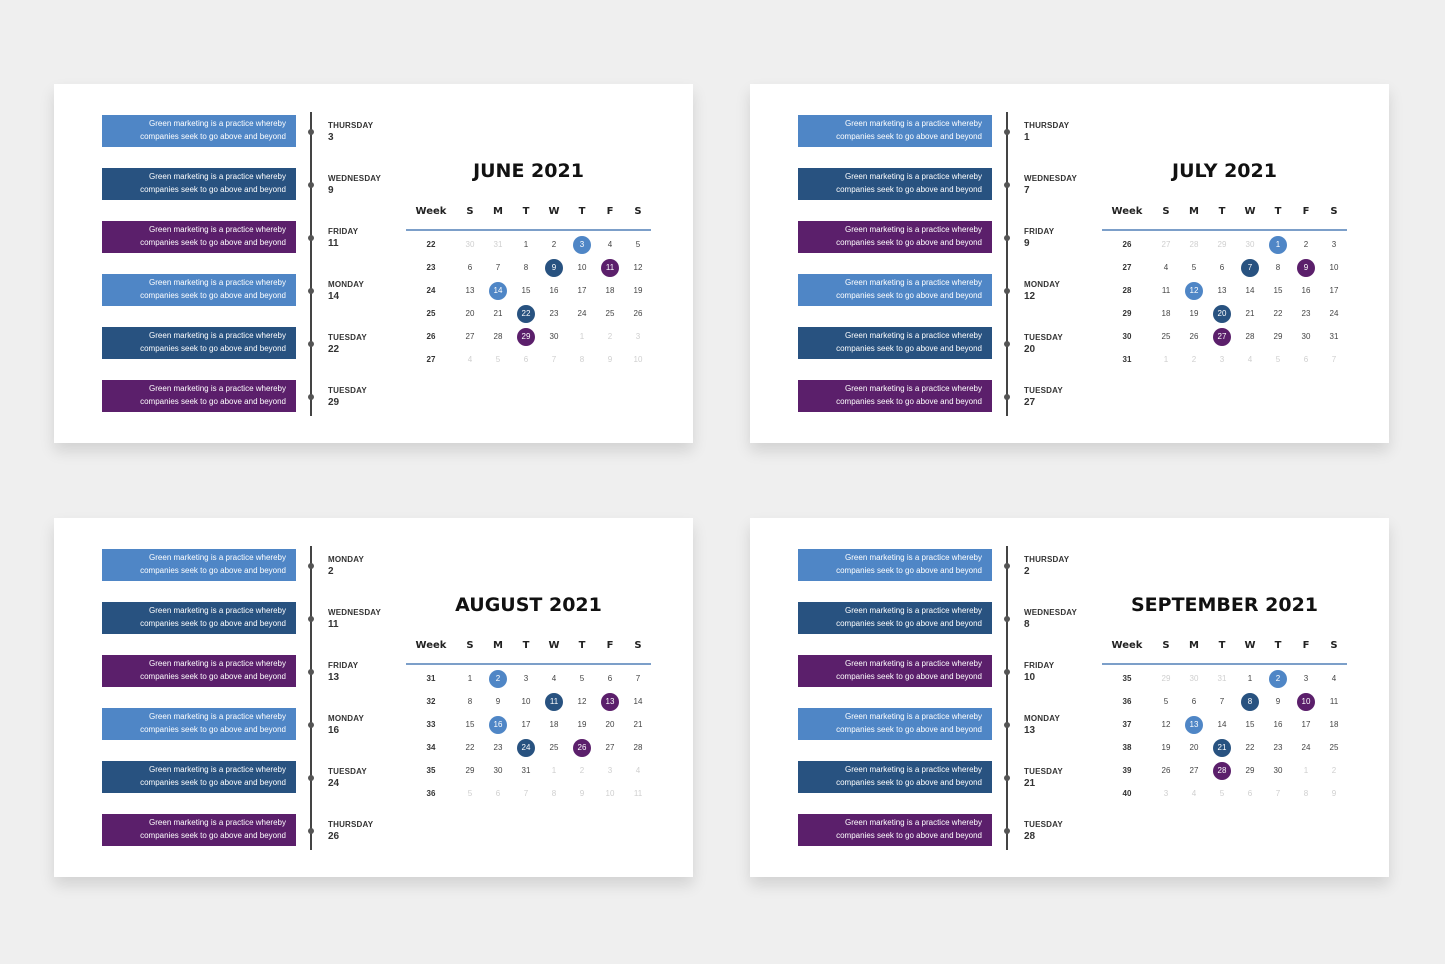 The height and width of the screenshot is (964, 1445). I want to click on event-date: 29, so click(334, 402).